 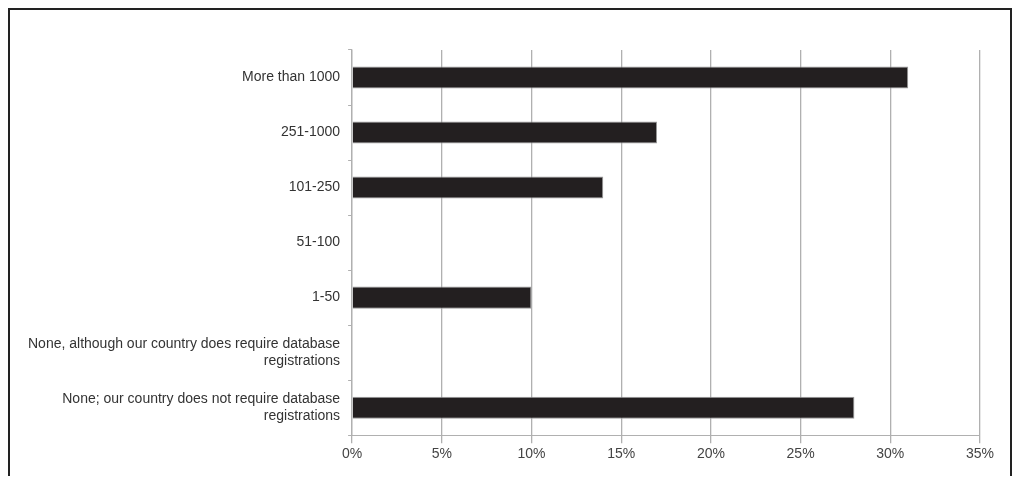 What do you see at coordinates (980, 453) in the screenshot?
I see `x-tick-label: 35%` at bounding box center [980, 453].